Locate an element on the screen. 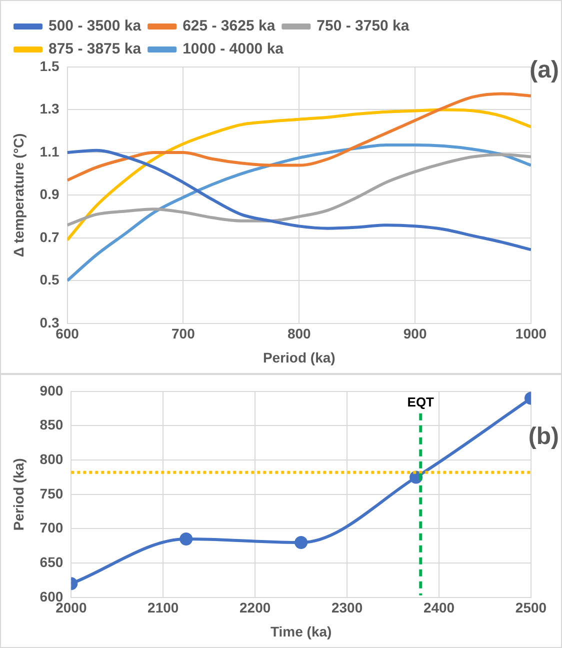  y-tick-label: 700 is located at coordinates (52, 528).